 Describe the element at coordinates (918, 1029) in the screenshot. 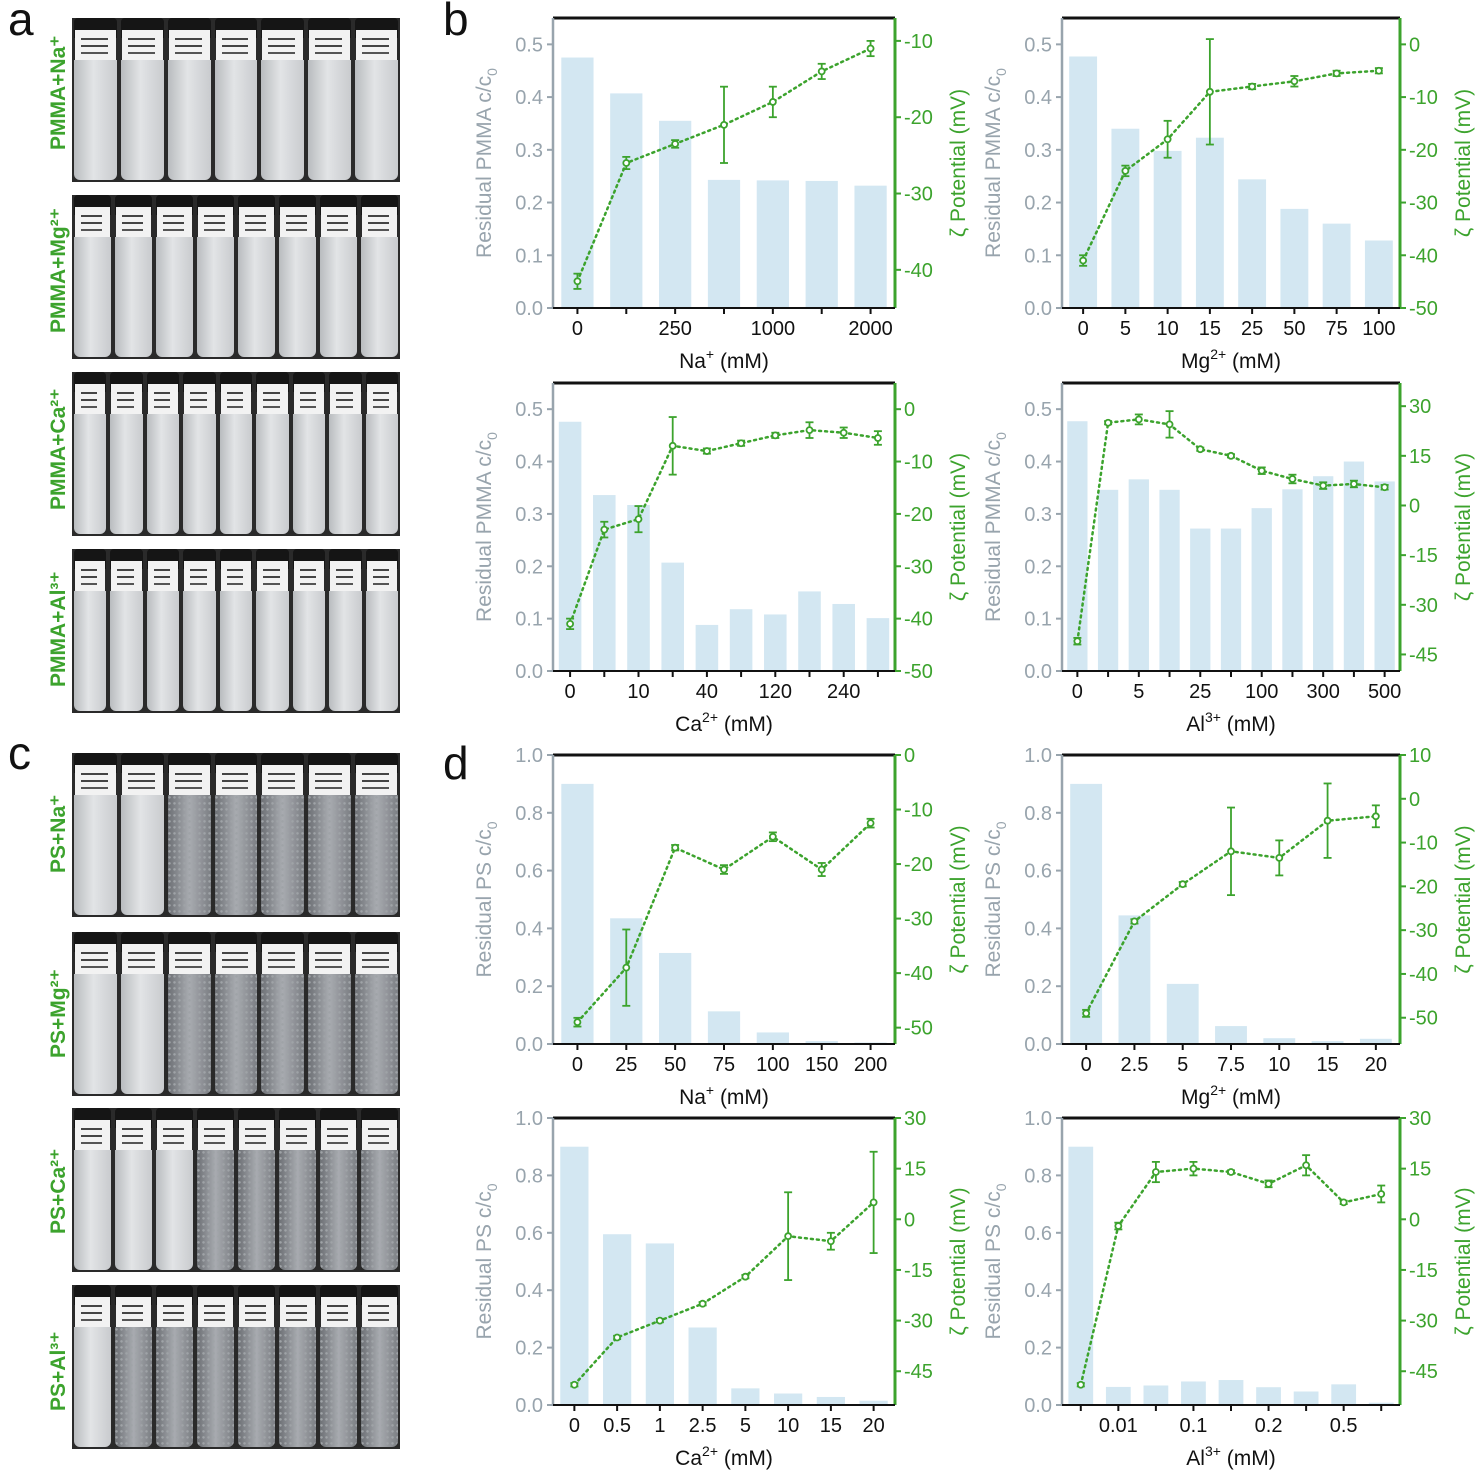

I see `y2-tick-label: -50` at that location.